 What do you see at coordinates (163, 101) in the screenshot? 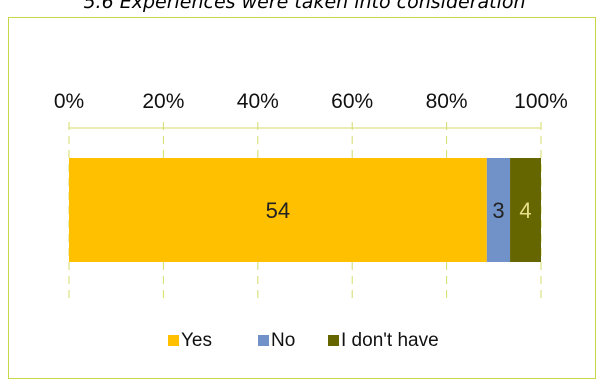
I see `x-tick-label: 20%` at bounding box center [163, 101].